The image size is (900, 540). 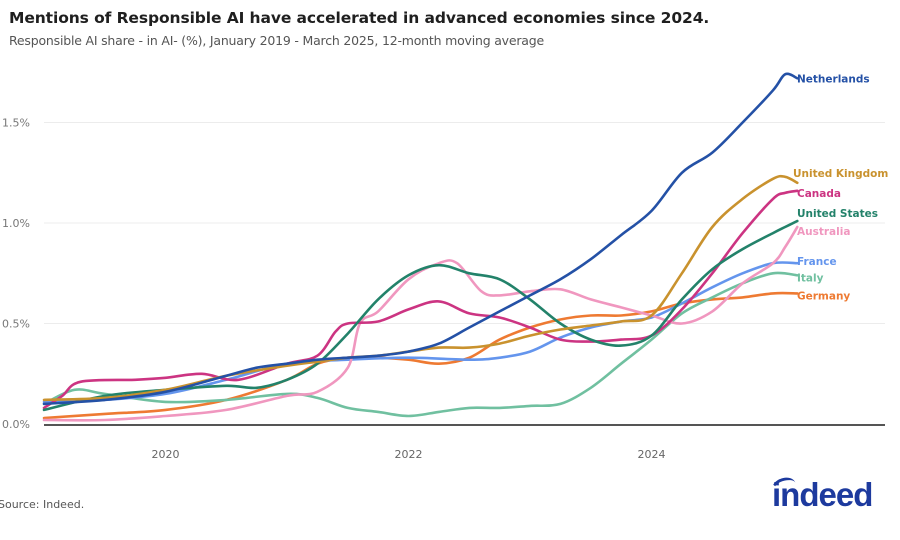 What do you see at coordinates (166, 454) in the screenshot?
I see `x-tick-label: 2020` at bounding box center [166, 454].